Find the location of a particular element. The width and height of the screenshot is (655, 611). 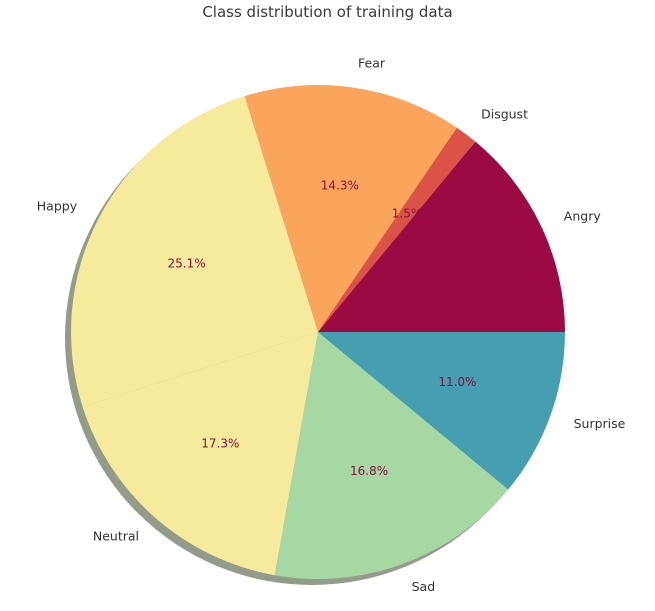

chart-title: Class distribution of training data is located at coordinates (327, 12).